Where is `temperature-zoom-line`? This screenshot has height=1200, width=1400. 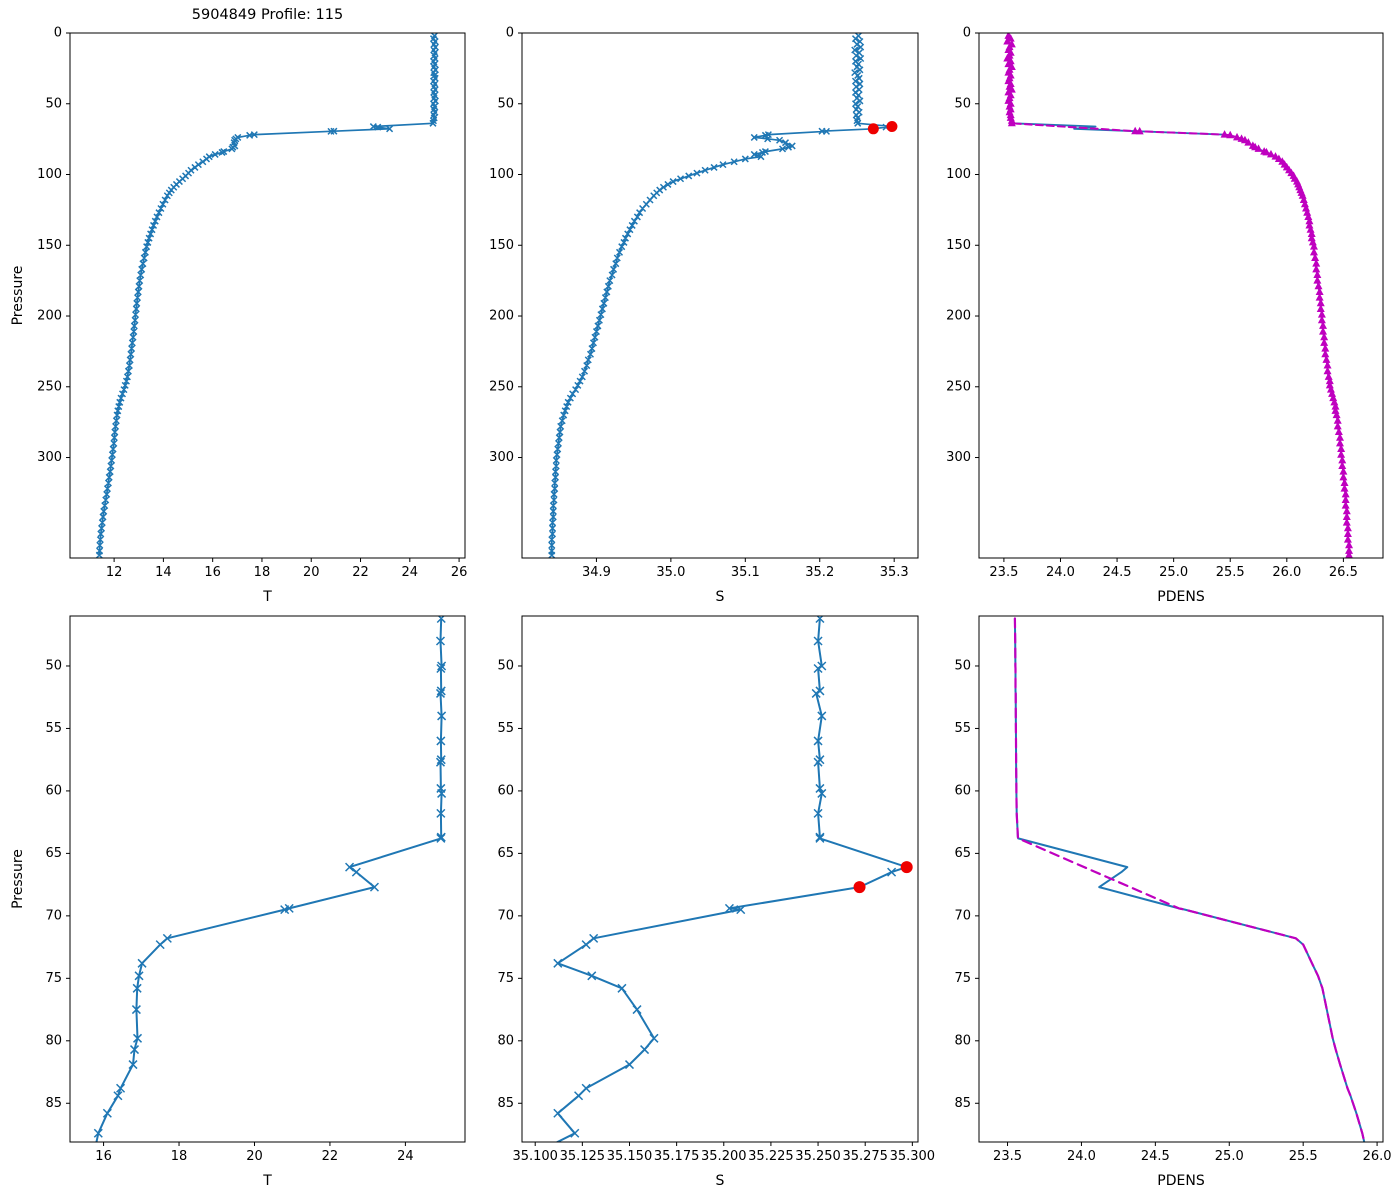
temperature-zoom-line is located at coordinates (269, 879).